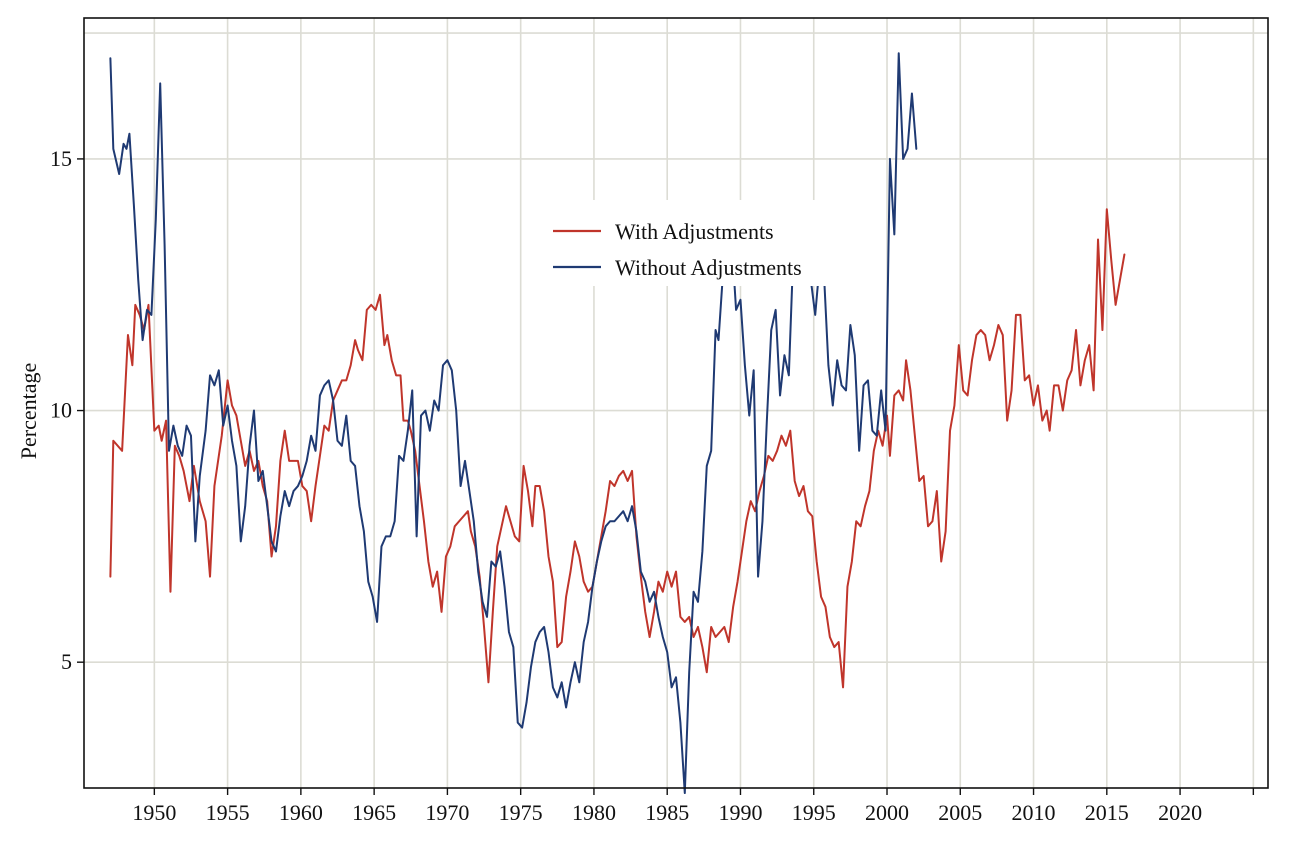  What do you see at coordinates (814, 812) in the screenshot?
I see `x-tick-label: 1995` at bounding box center [814, 812].